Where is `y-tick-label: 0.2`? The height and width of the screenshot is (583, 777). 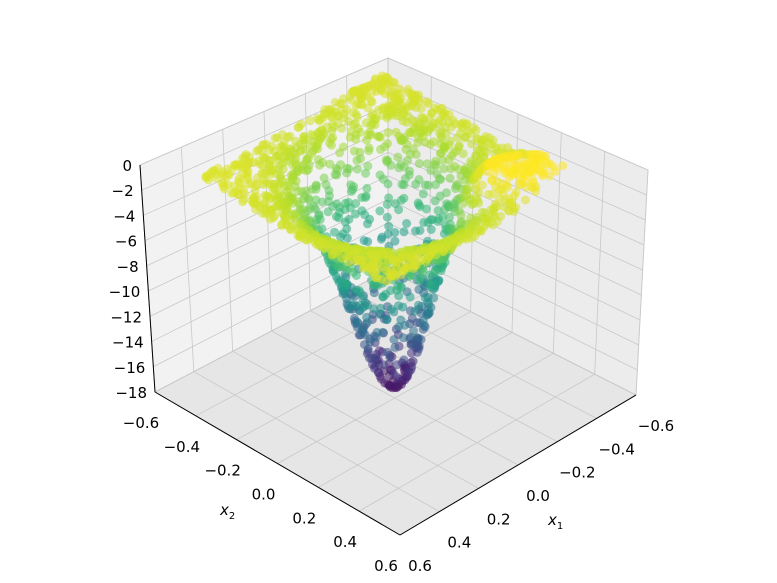
y-tick-label: 0.2 is located at coordinates (304, 518).